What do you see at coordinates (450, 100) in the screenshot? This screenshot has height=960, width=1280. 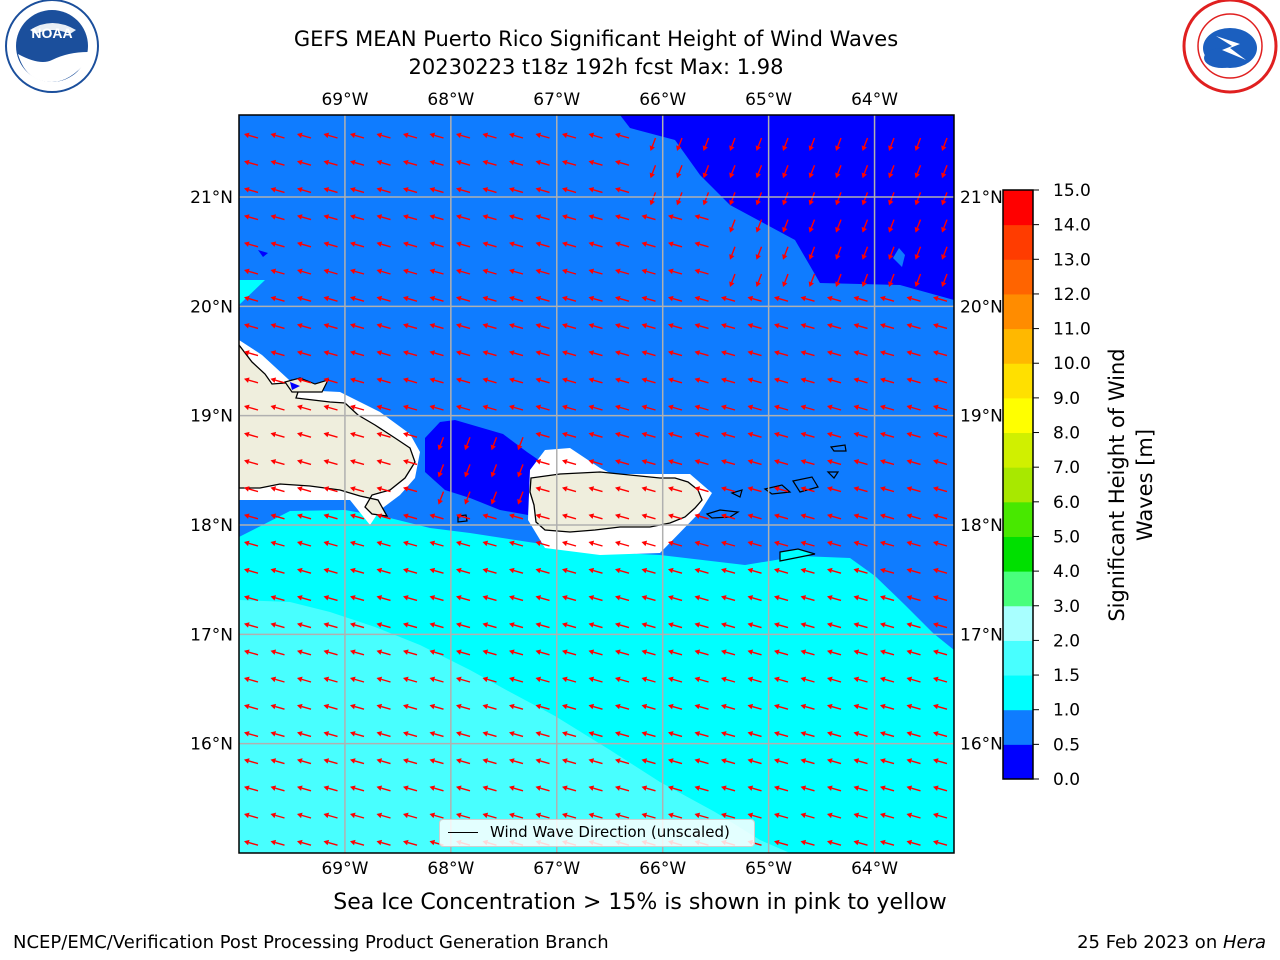 I see `lon-tick-label: 68°W` at bounding box center [450, 100].